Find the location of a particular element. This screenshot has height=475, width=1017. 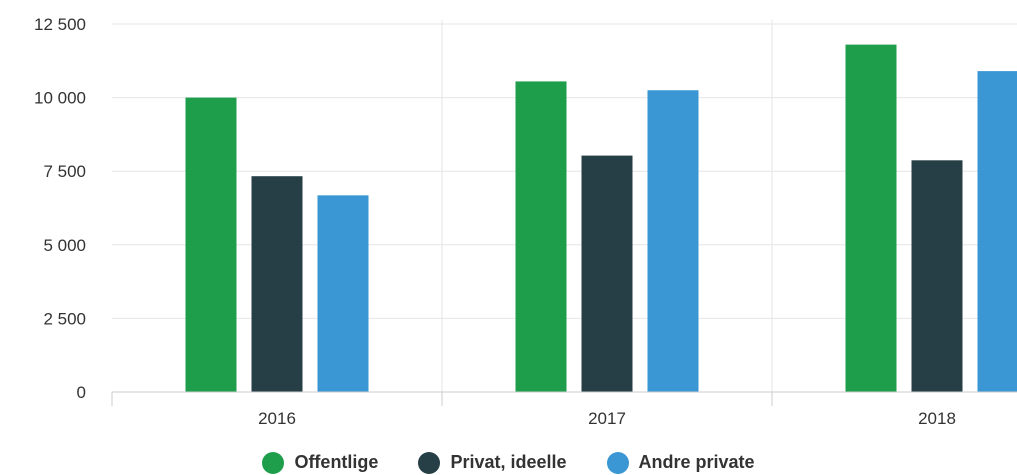

bar-andre-private-2016 is located at coordinates (343, 293).